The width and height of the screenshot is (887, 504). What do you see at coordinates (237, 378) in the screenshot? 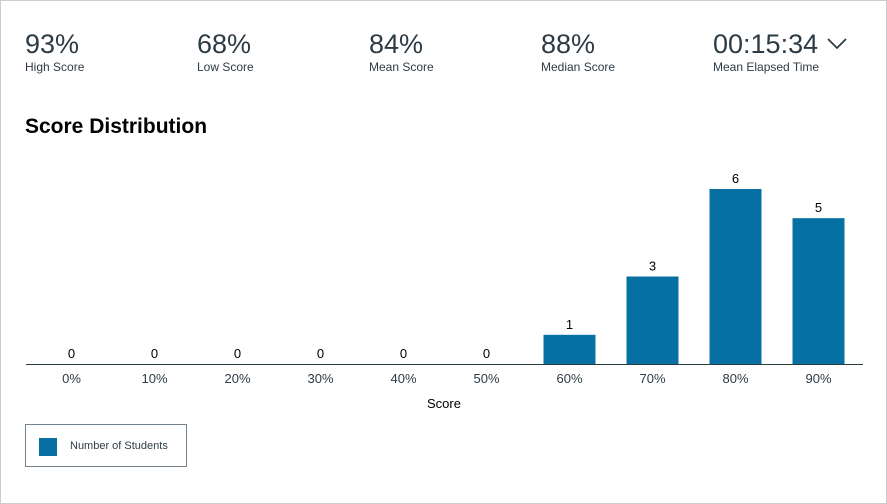
I see `x-tick-label: 20%` at bounding box center [237, 378].